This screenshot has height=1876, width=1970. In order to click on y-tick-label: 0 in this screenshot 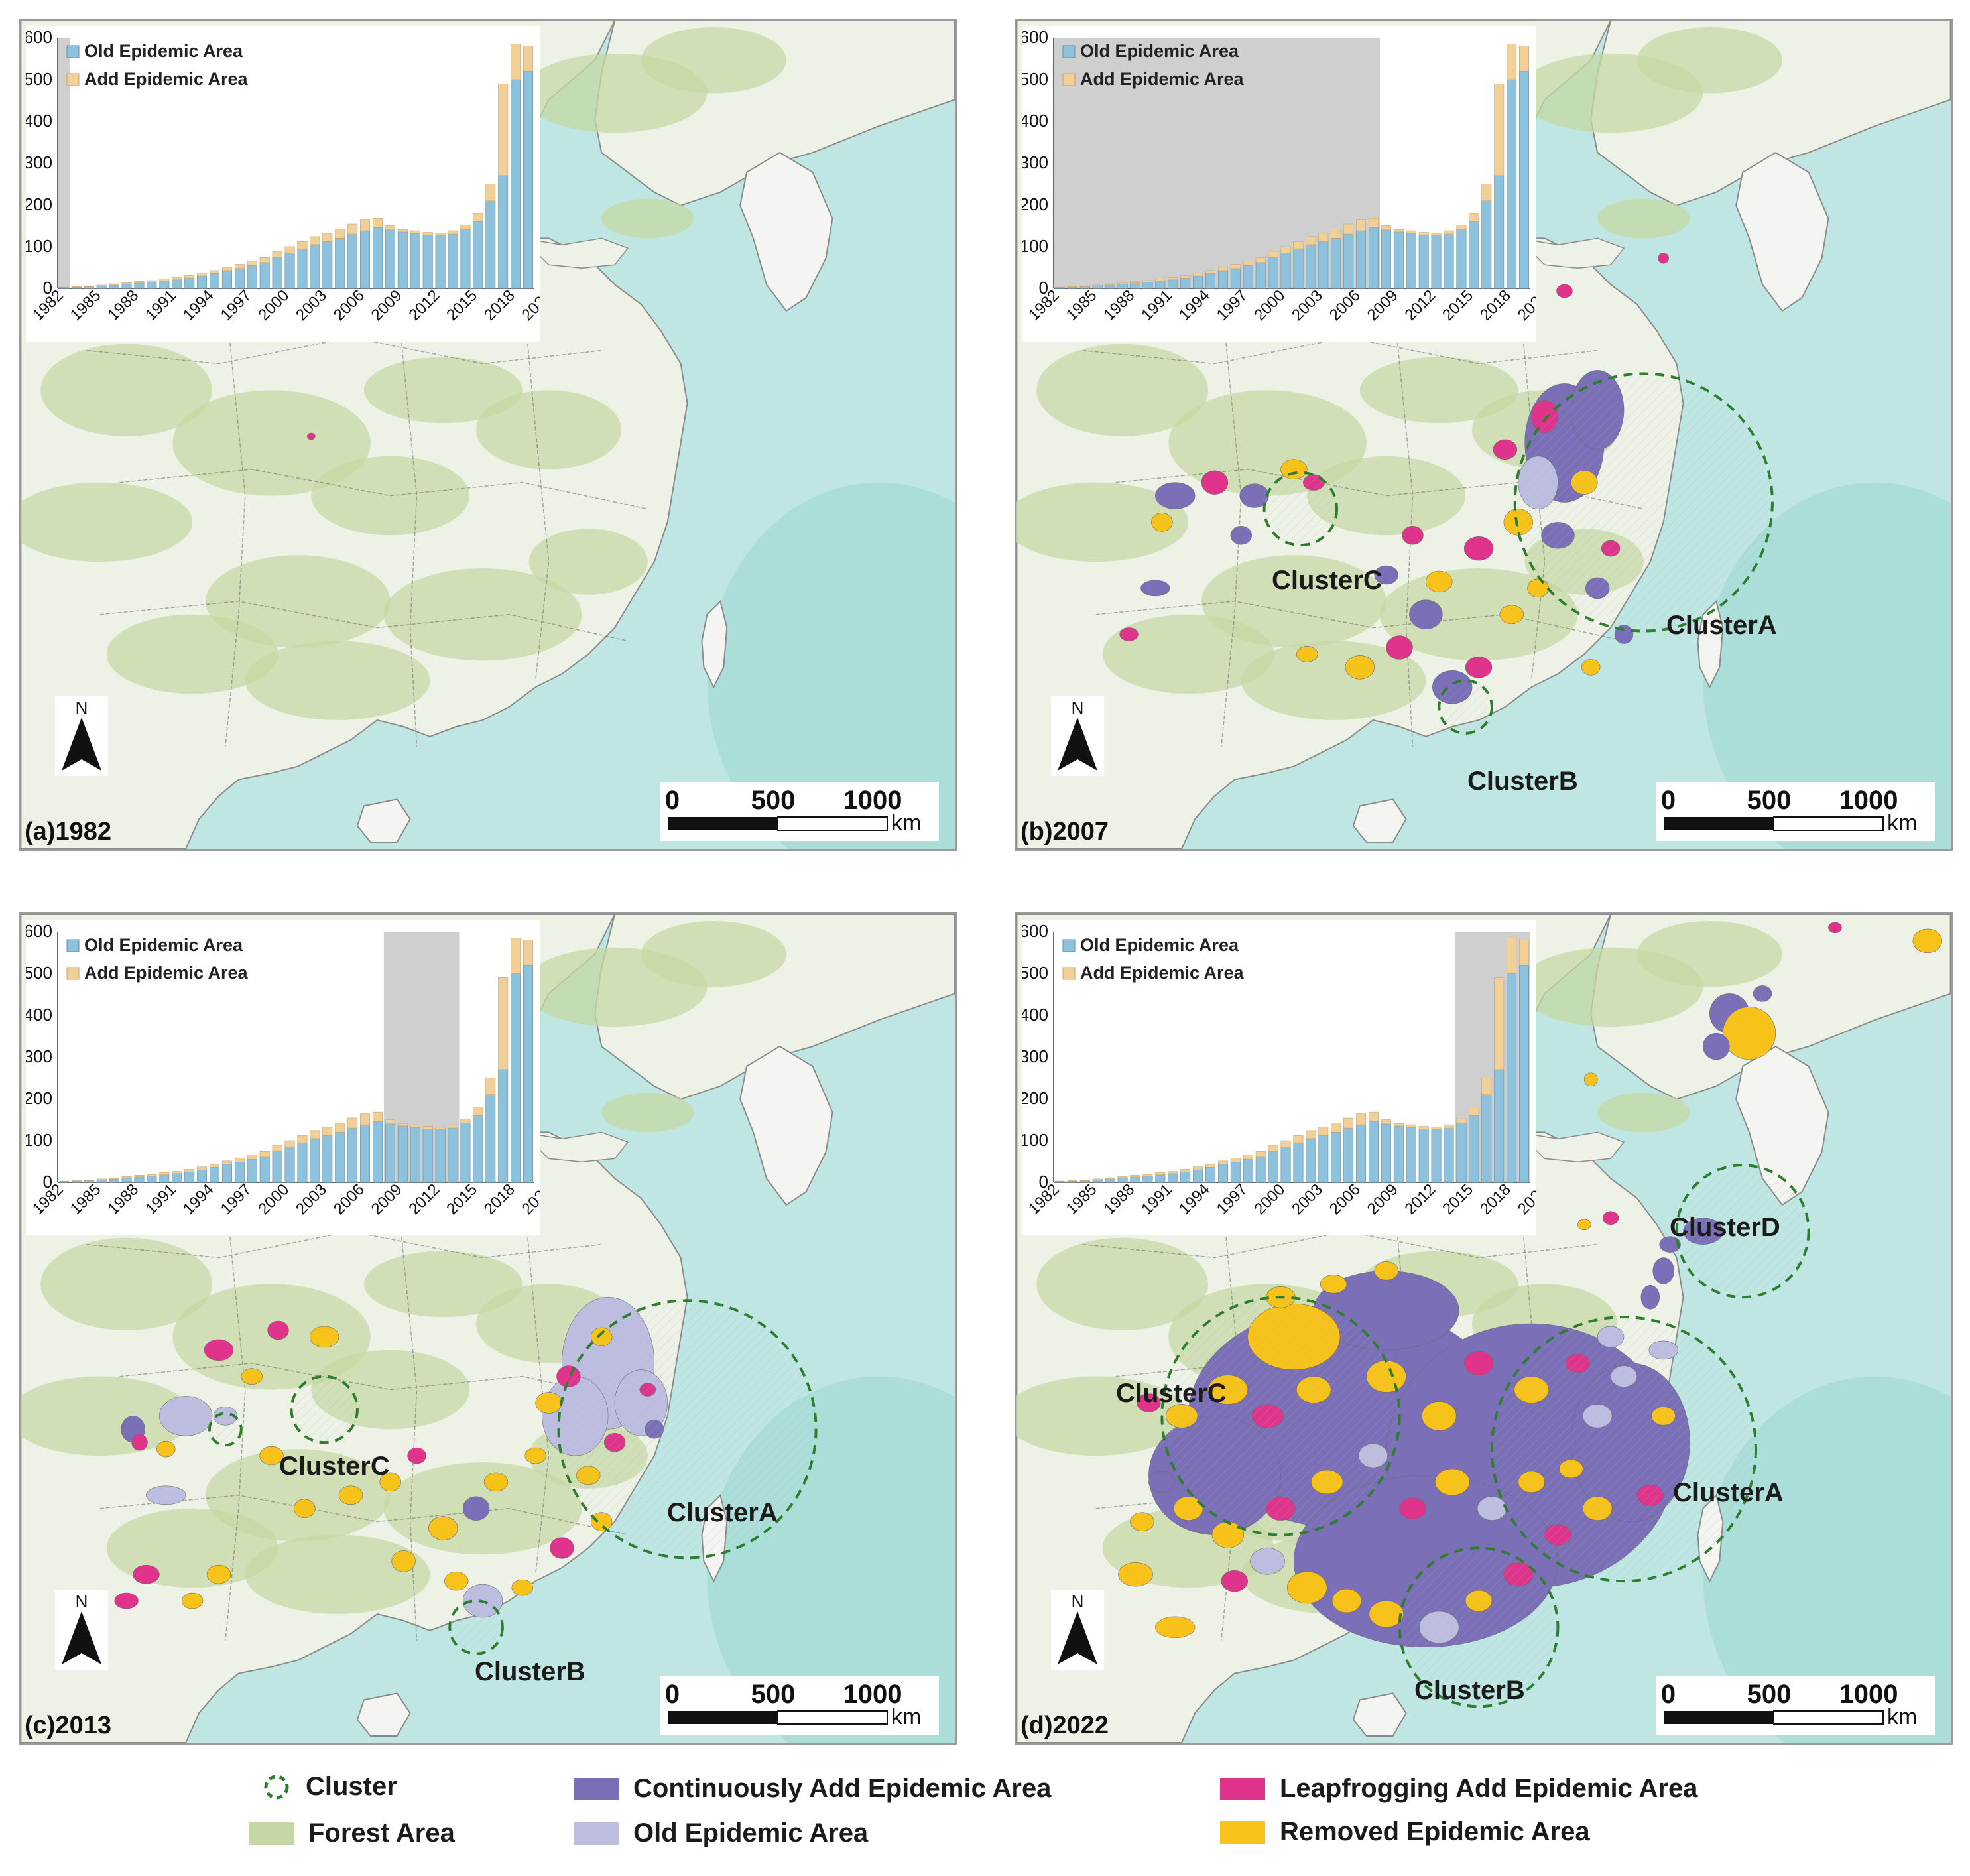, I will do `click(1043, 1182)`.